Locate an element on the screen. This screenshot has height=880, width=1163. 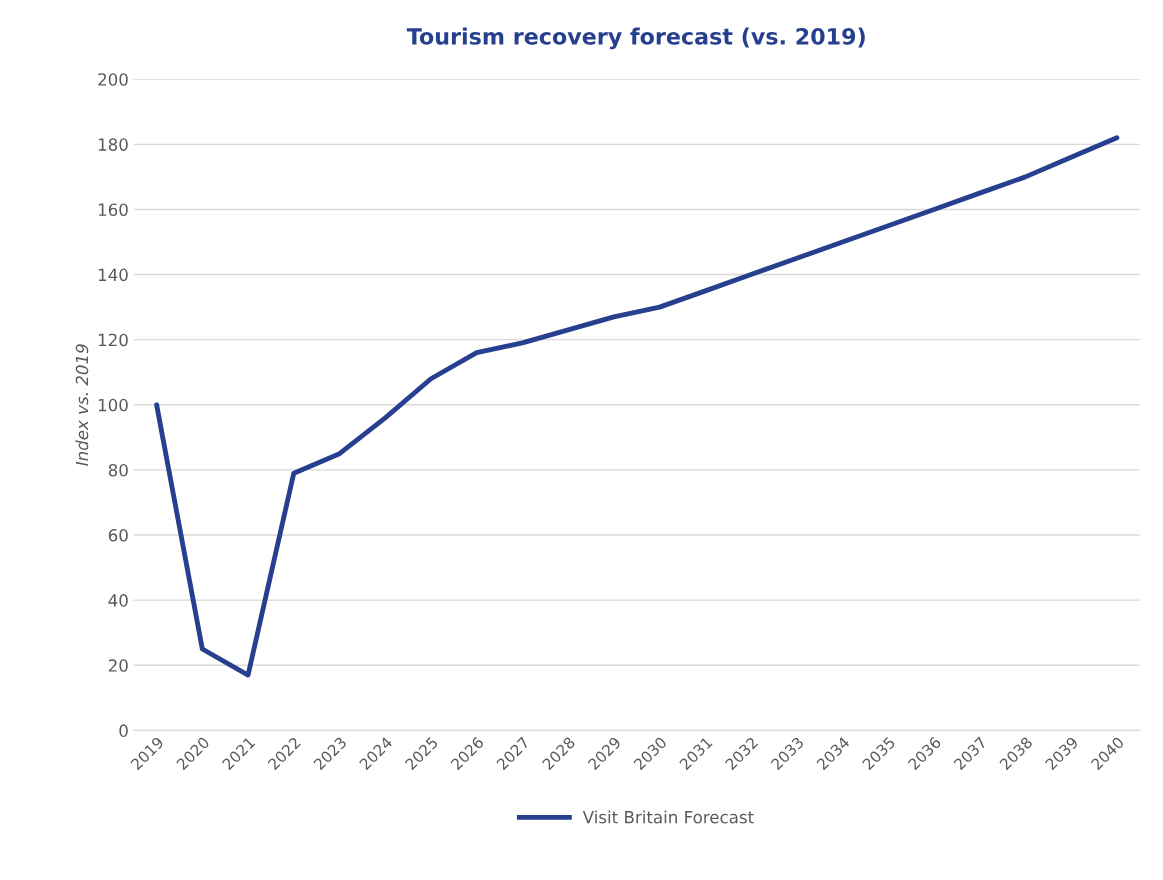
y-tick-label: 140 is located at coordinates (113, 275).